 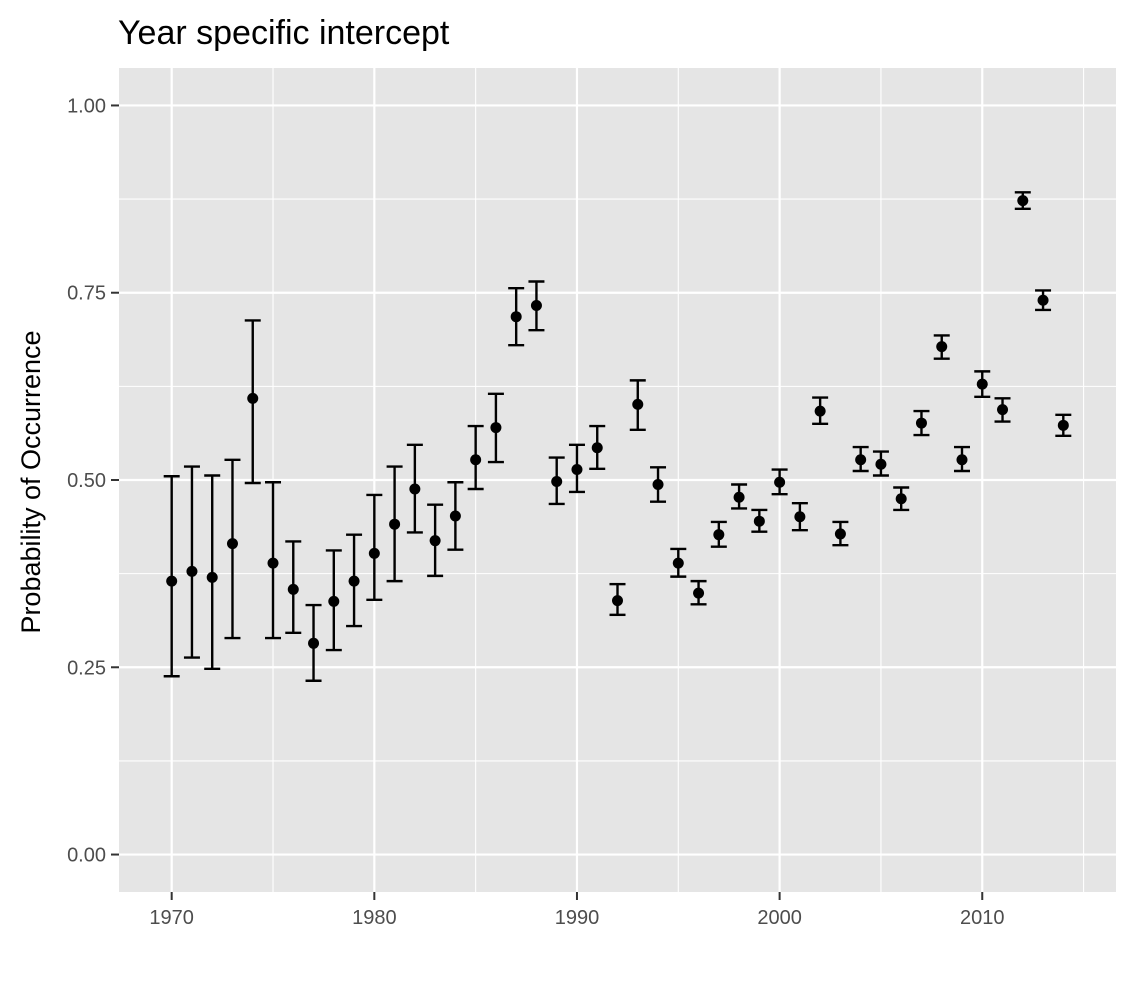 What do you see at coordinates (31, 481) in the screenshot?
I see `y-axis-title: Probability of Occurrence` at bounding box center [31, 481].